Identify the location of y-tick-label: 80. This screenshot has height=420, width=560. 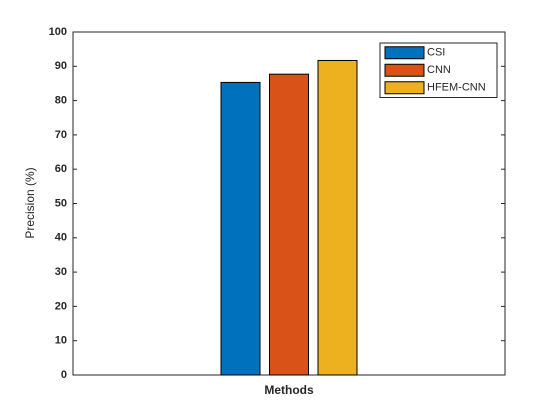
(61, 101).